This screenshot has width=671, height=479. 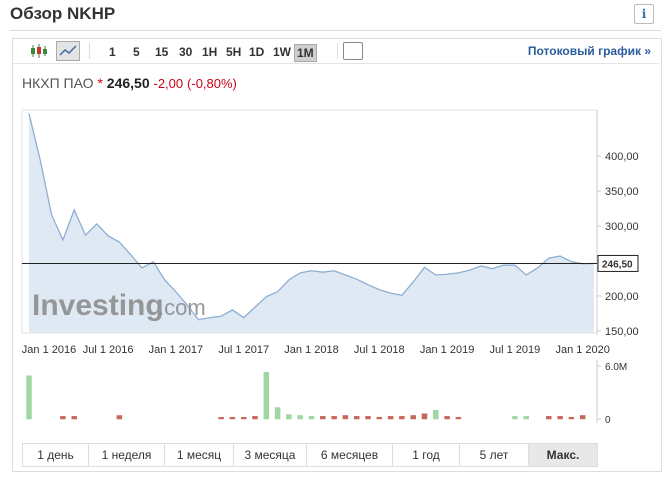 I want to click on x-tick-label: Jan 1 2017, so click(x=176, y=350).